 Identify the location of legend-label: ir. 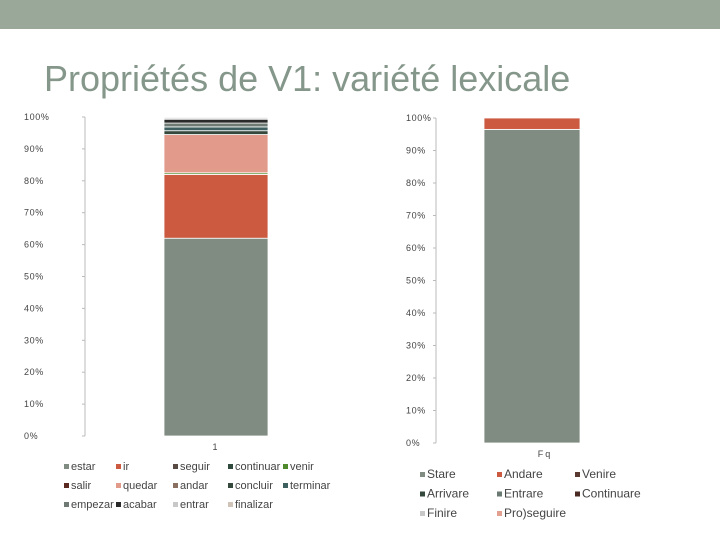
(126, 467).